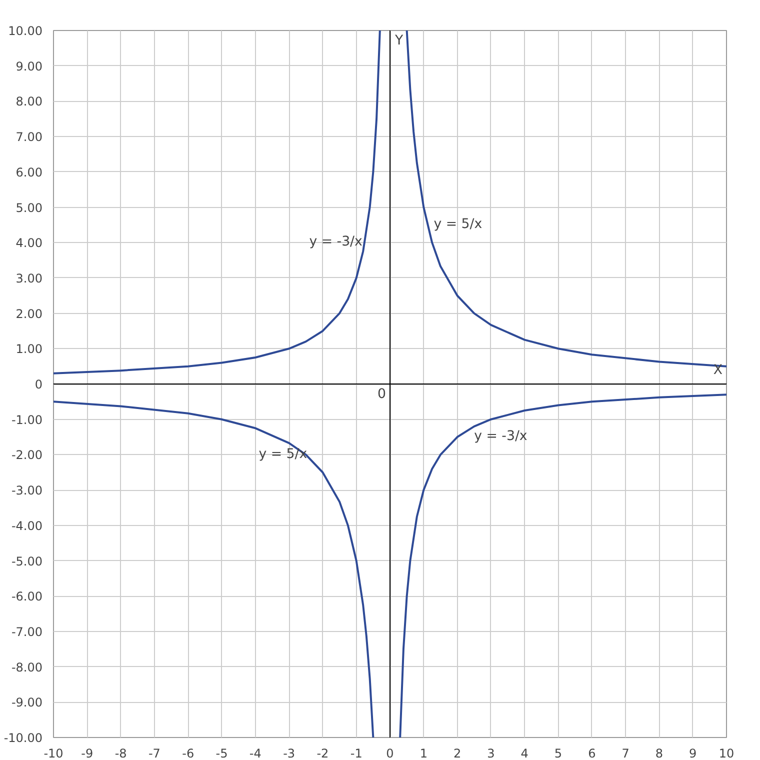 The image size is (760, 760). I want to click on x-tick-label: 1, so click(424, 753).